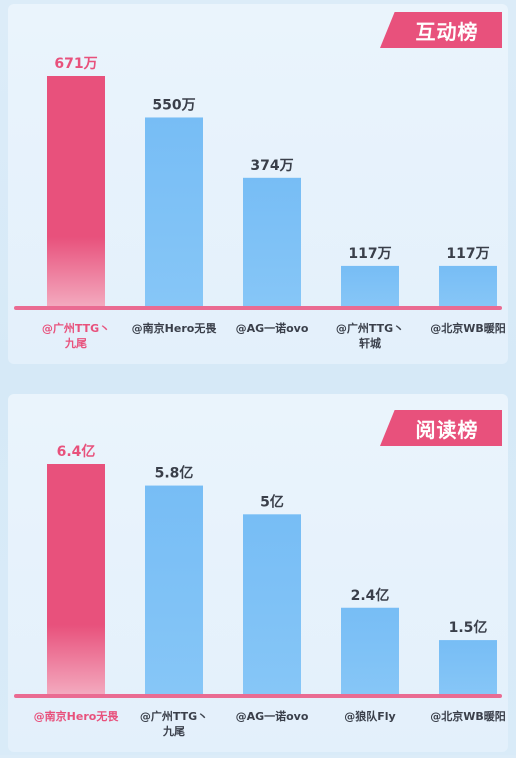  What do you see at coordinates (369, 254) in the screenshot?
I see `value-label-4: 117万` at bounding box center [369, 254].